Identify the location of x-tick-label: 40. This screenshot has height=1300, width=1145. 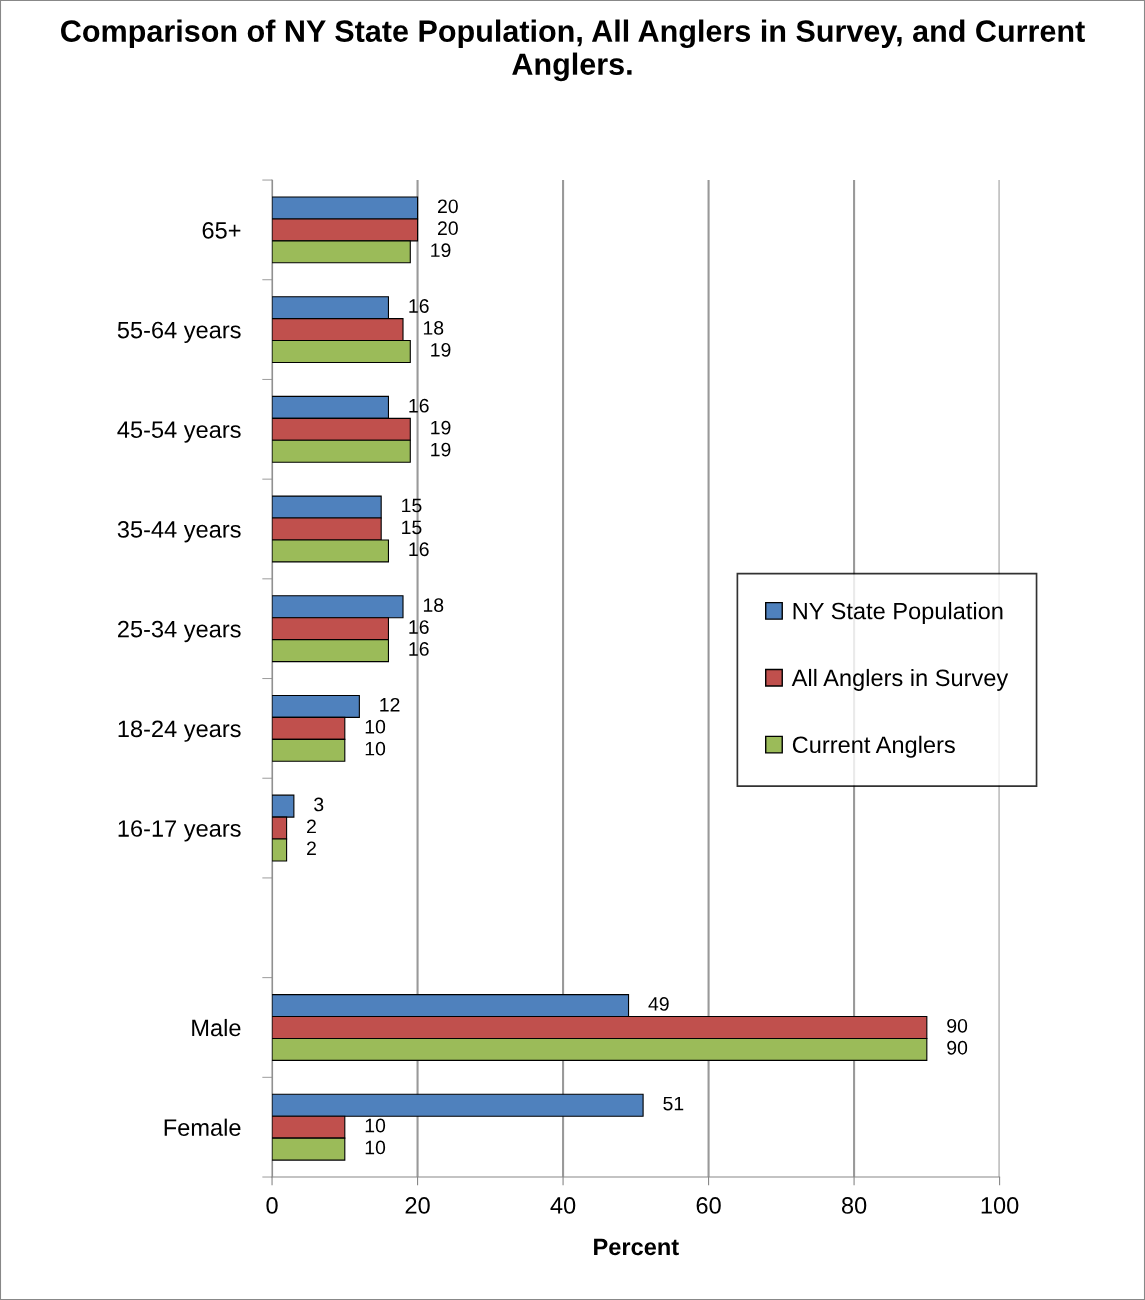
(563, 1205).